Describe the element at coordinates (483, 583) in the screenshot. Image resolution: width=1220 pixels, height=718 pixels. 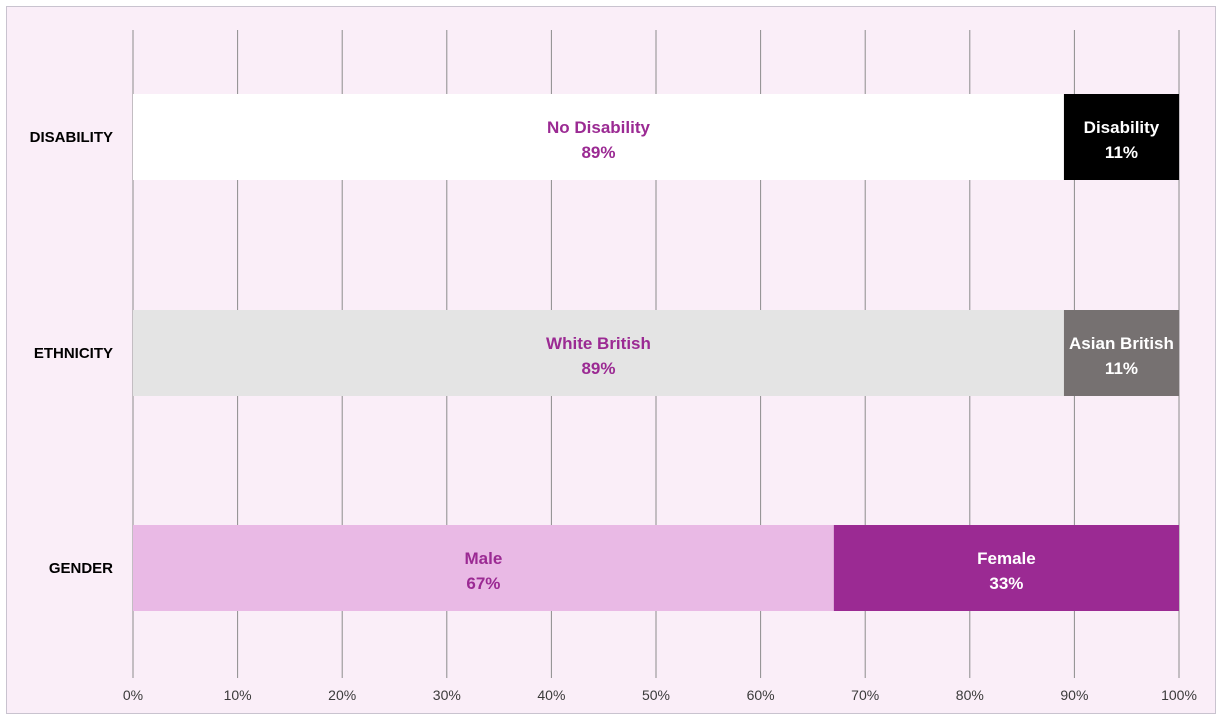
I see `segment-value-label: 67%` at that location.